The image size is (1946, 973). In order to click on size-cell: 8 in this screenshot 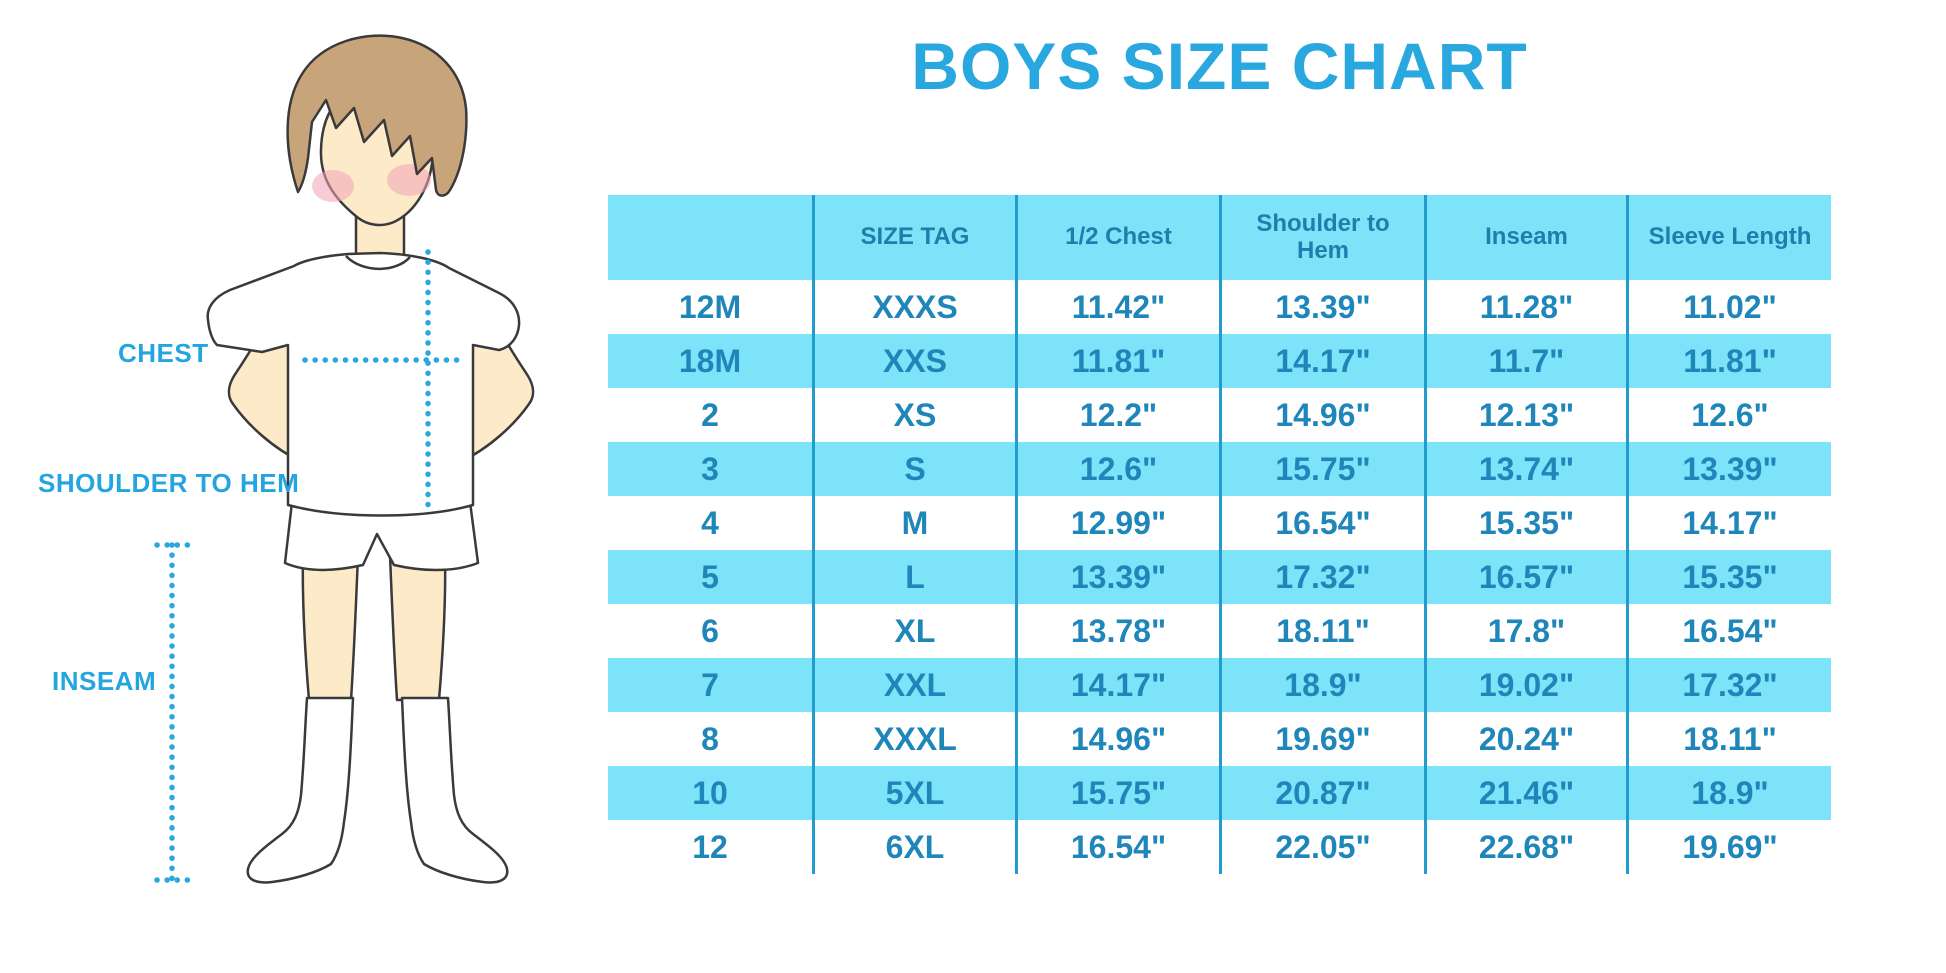, I will do `click(710, 738)`.